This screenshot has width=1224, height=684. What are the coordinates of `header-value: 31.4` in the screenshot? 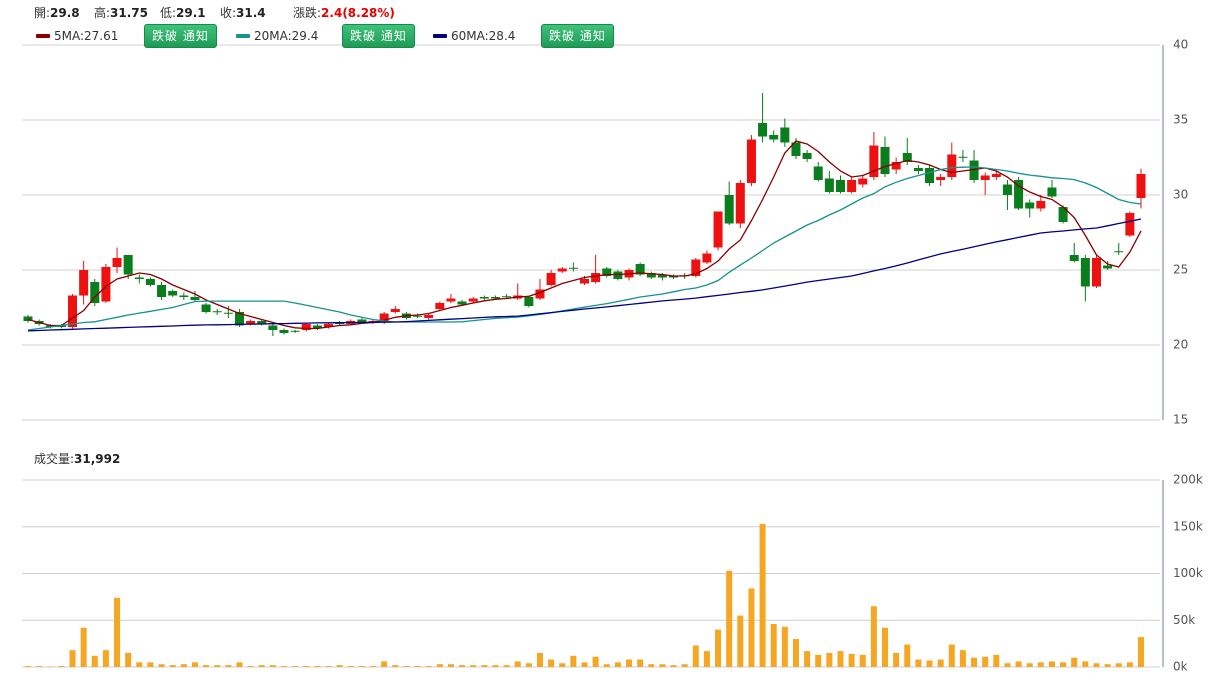 It's located at (251, 13).